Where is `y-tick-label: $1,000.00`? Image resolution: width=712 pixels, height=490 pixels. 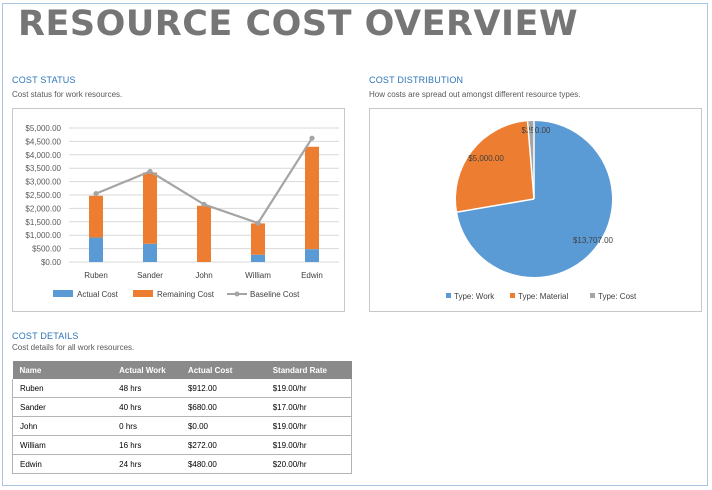
y-tick-label: $1,000.00 is located at coordinates (43, 235).